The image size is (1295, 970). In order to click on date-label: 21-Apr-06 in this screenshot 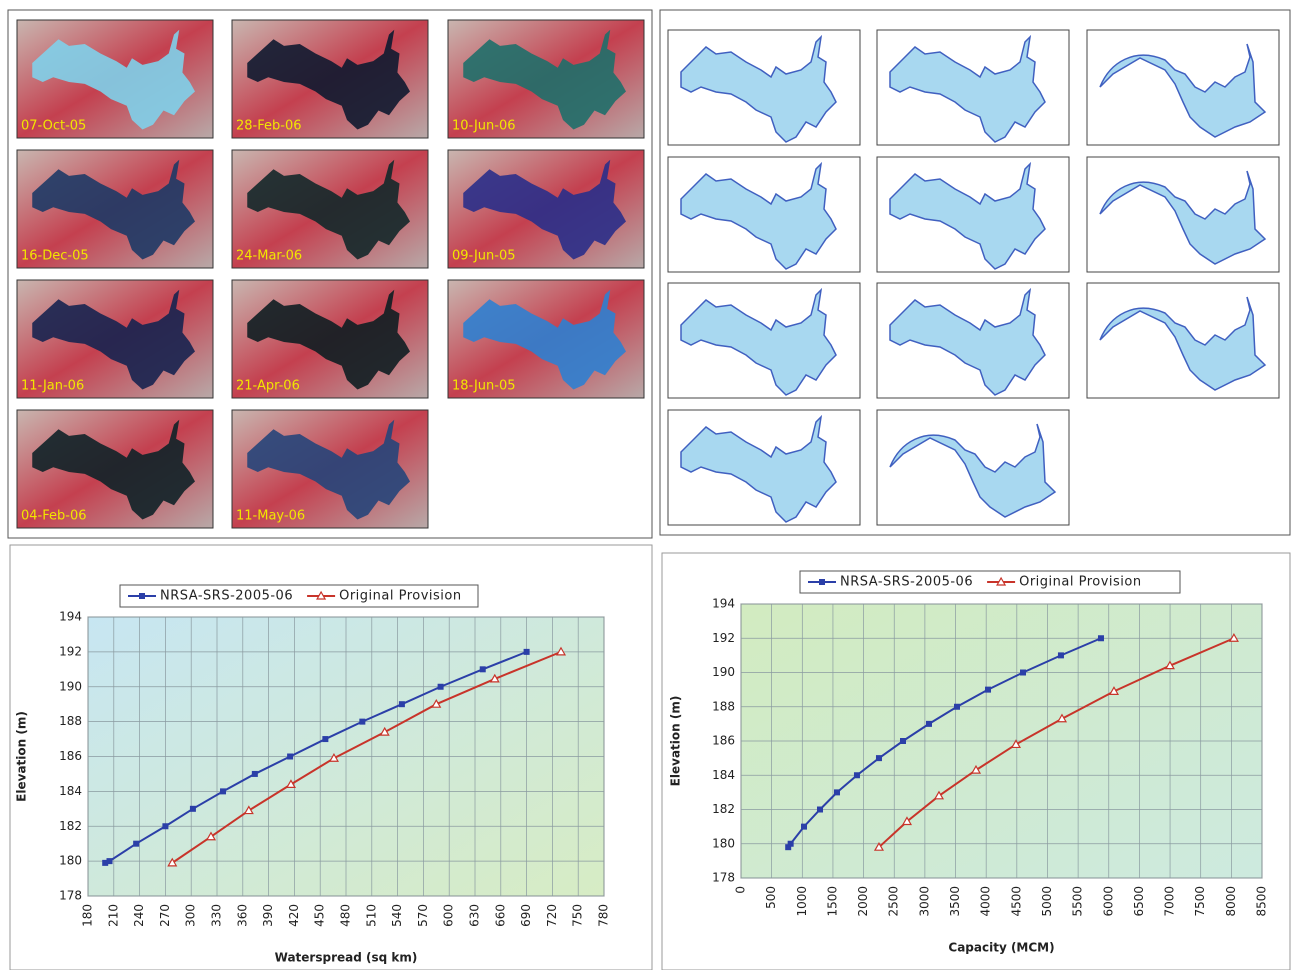, I will do `click(268, 386)`.